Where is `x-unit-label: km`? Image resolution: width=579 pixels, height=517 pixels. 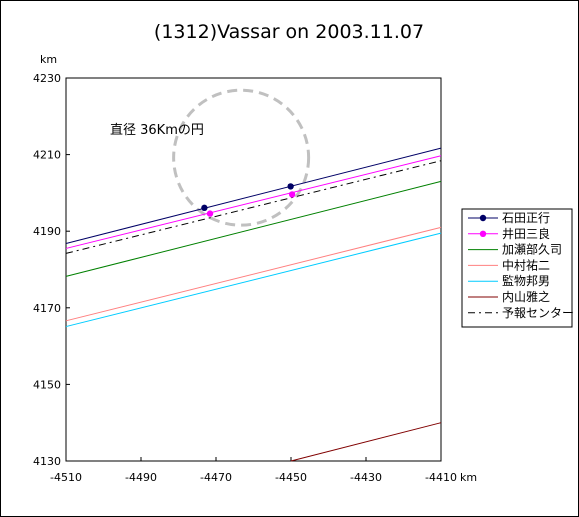 x-unit-label: km is located at coordinates (468, 477).